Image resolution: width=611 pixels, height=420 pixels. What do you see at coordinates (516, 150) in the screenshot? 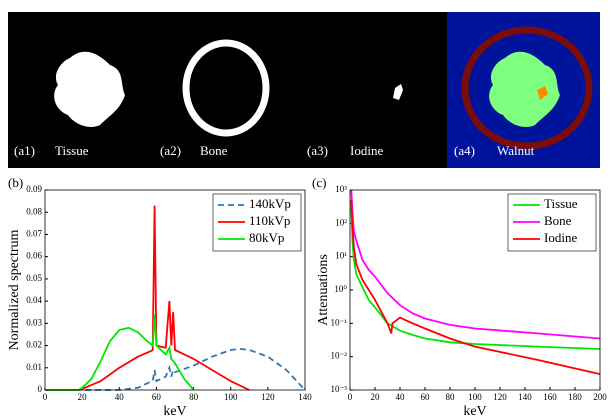
I see `panel-name: Walnut` at bounding box center [516, 150].